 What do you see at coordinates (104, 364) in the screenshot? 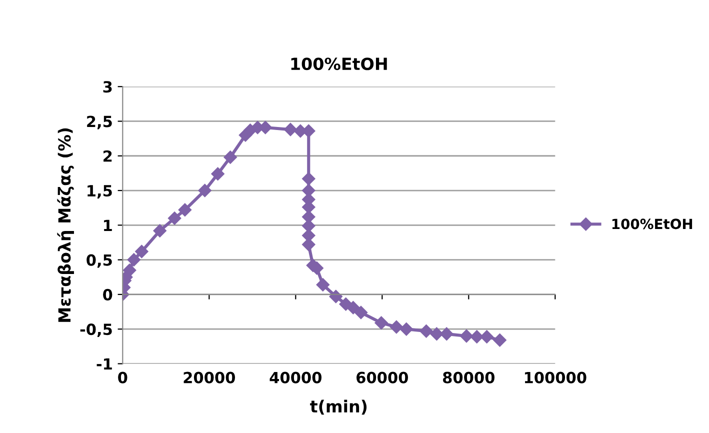
I see `y-tick-label: -1` at bounding box center [104, 364].